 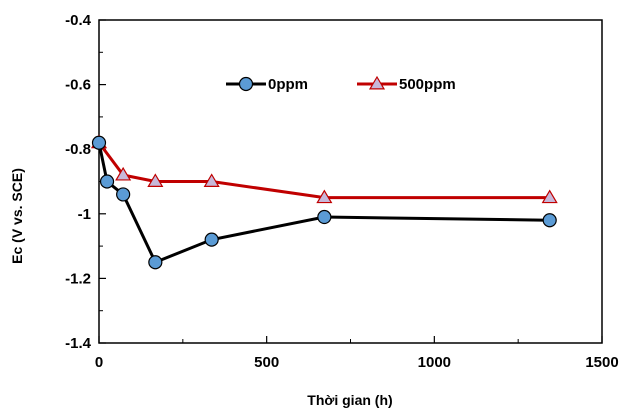 I want to click on legend-label: 500ppm, so click(x=427, y=84).